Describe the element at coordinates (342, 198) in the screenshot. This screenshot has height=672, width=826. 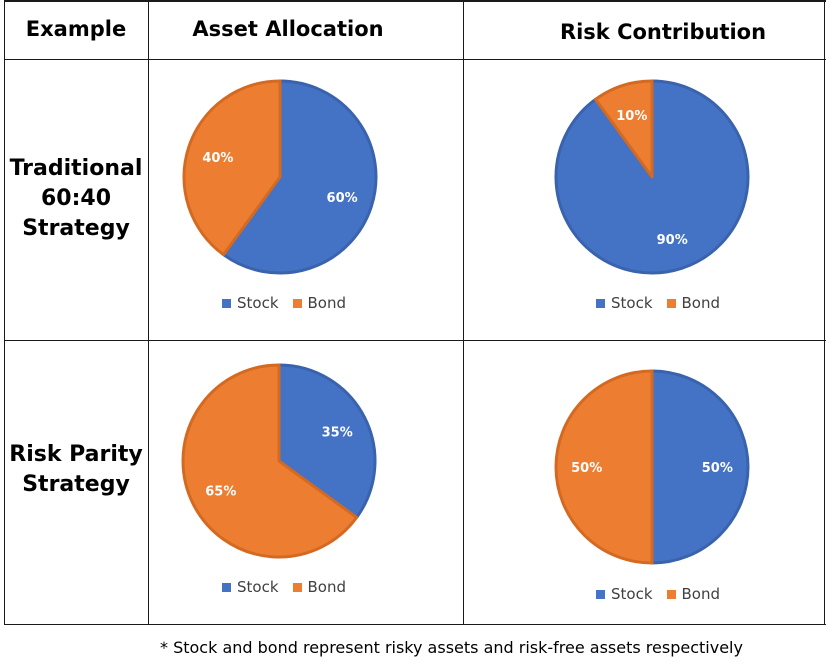
I see `pie-data-label: 60%` at that location.